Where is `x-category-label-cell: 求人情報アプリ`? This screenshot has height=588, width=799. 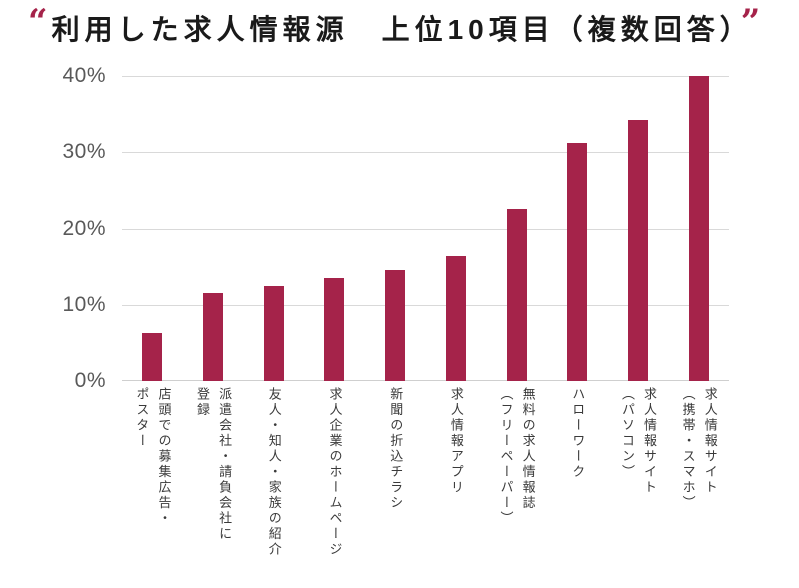
x-category-label-cell: 求人情報アプリ is located at coordinates (456, 487).